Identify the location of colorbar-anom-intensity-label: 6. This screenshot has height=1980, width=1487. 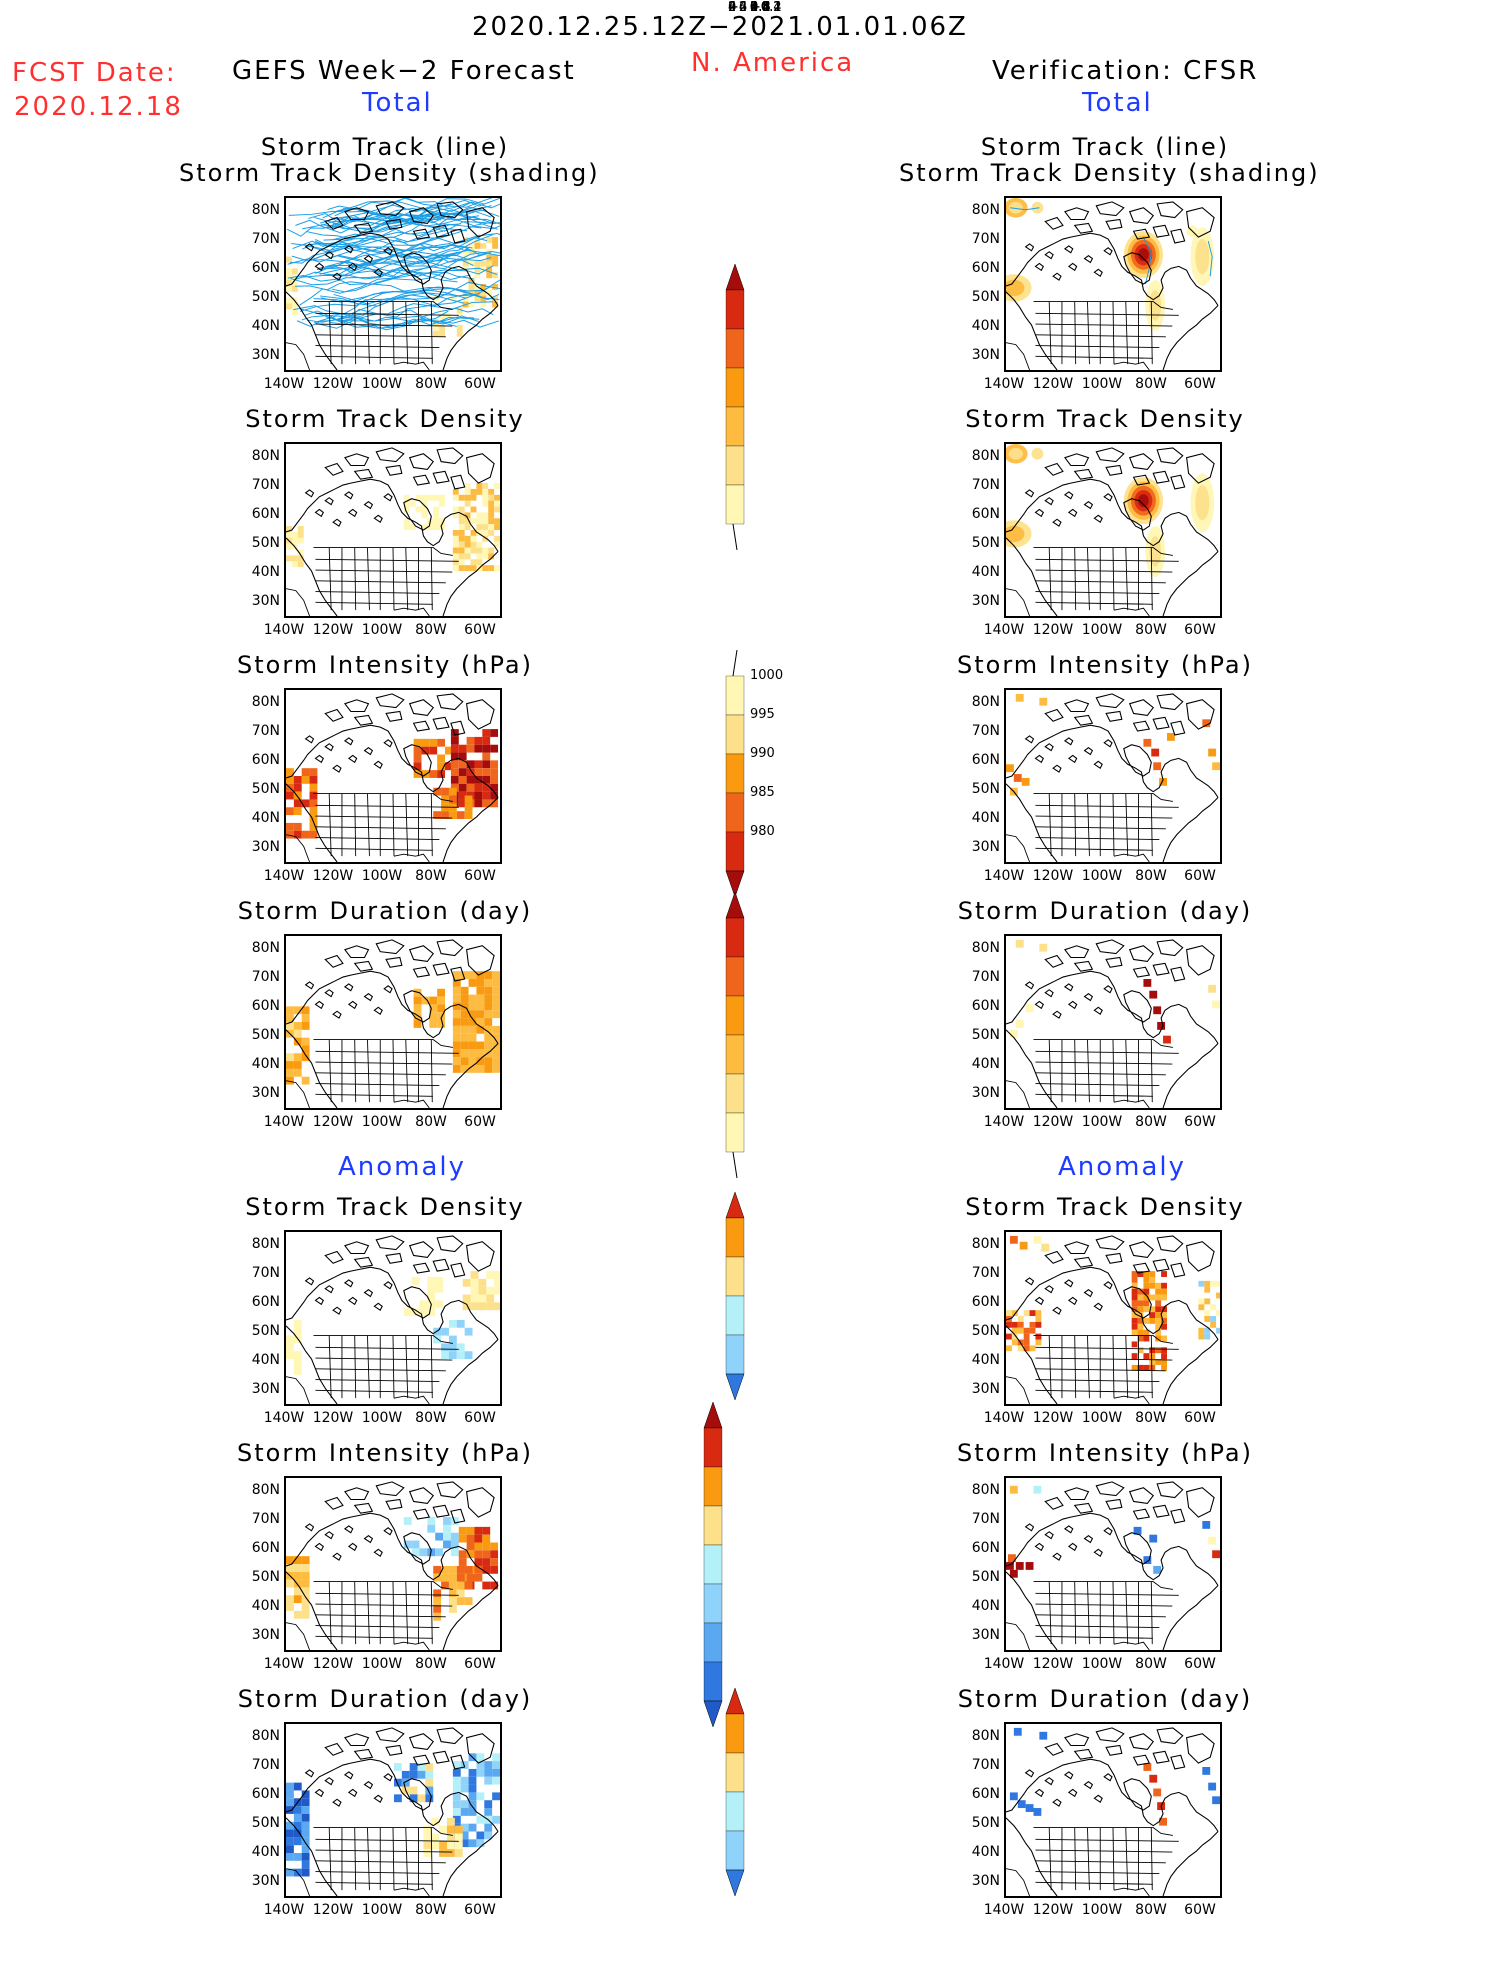
(732, 7).